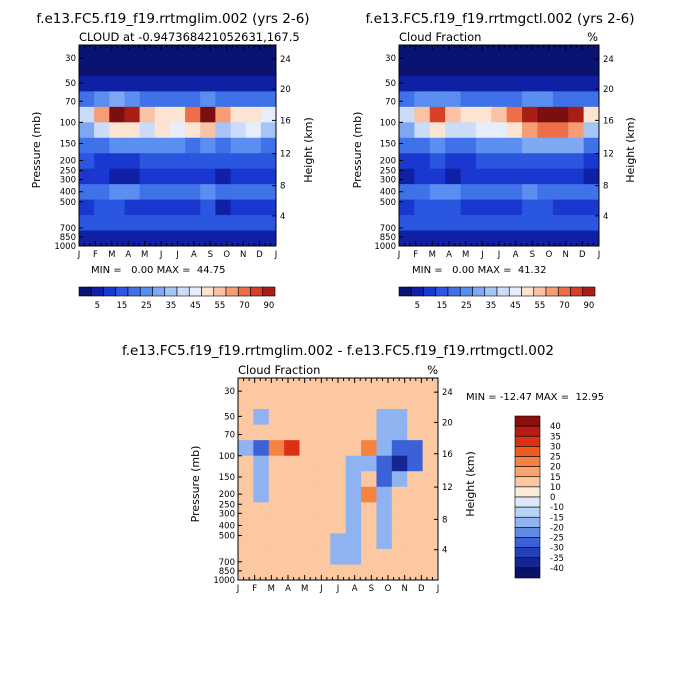  I want to click on y-tick-label: 500, so click(227, 537).